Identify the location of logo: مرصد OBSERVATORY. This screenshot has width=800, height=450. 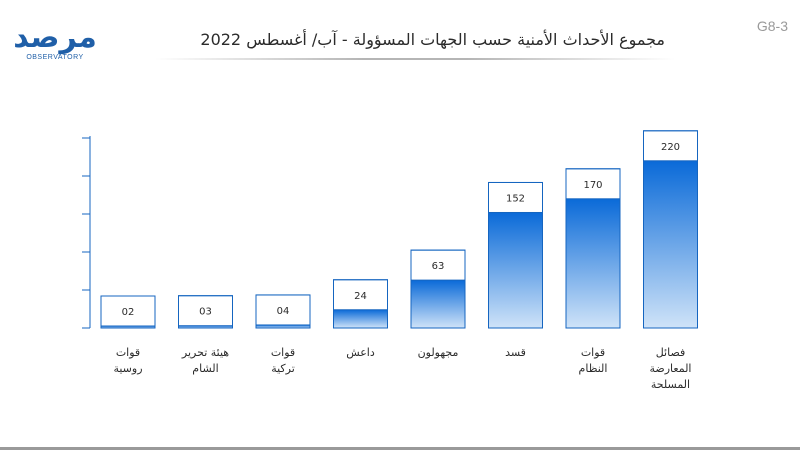
(55, 44).